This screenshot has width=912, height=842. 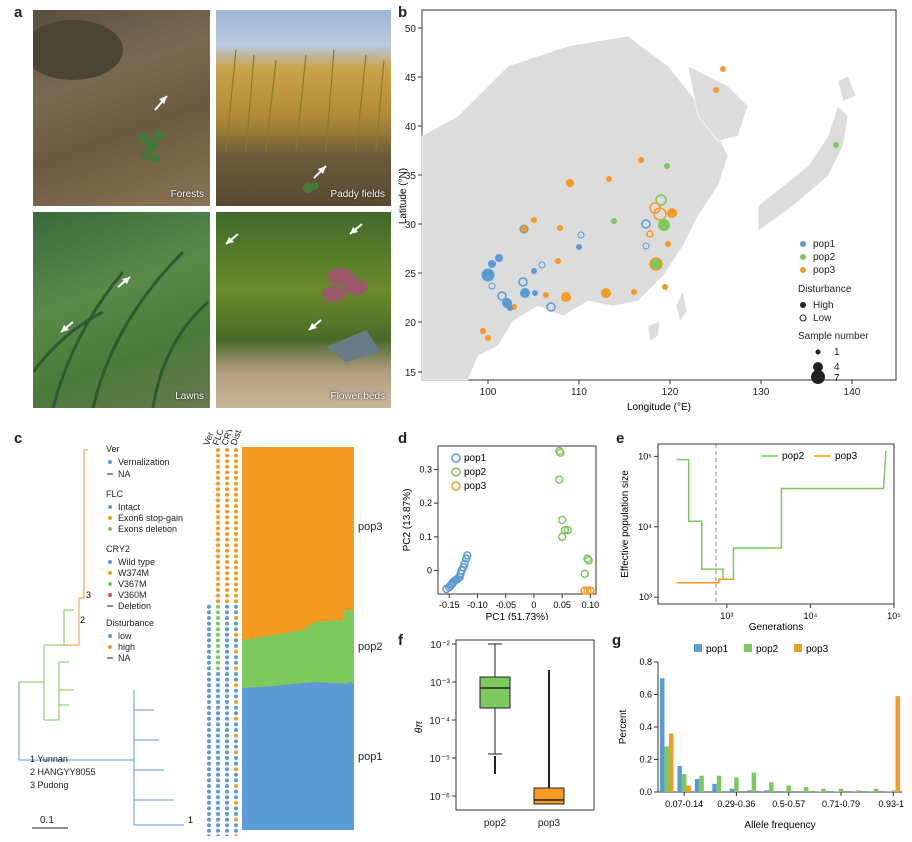 What do you see at coordinates (562, 537) in the screenshot?
I see `pca-point-pop2` at bounding box center [562, 537].